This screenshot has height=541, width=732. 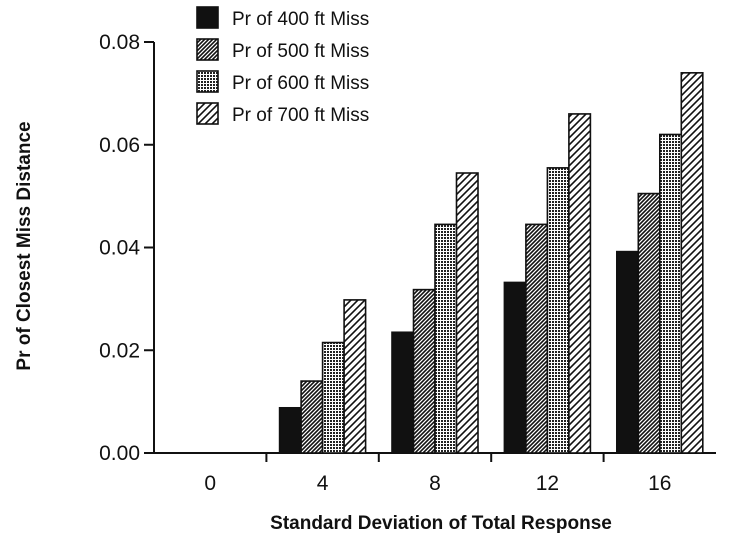 What do you see at coordinates (119, 350) in the screenshot?
I see `y-tick-label: 0.02` at bounding box center [119, 350].